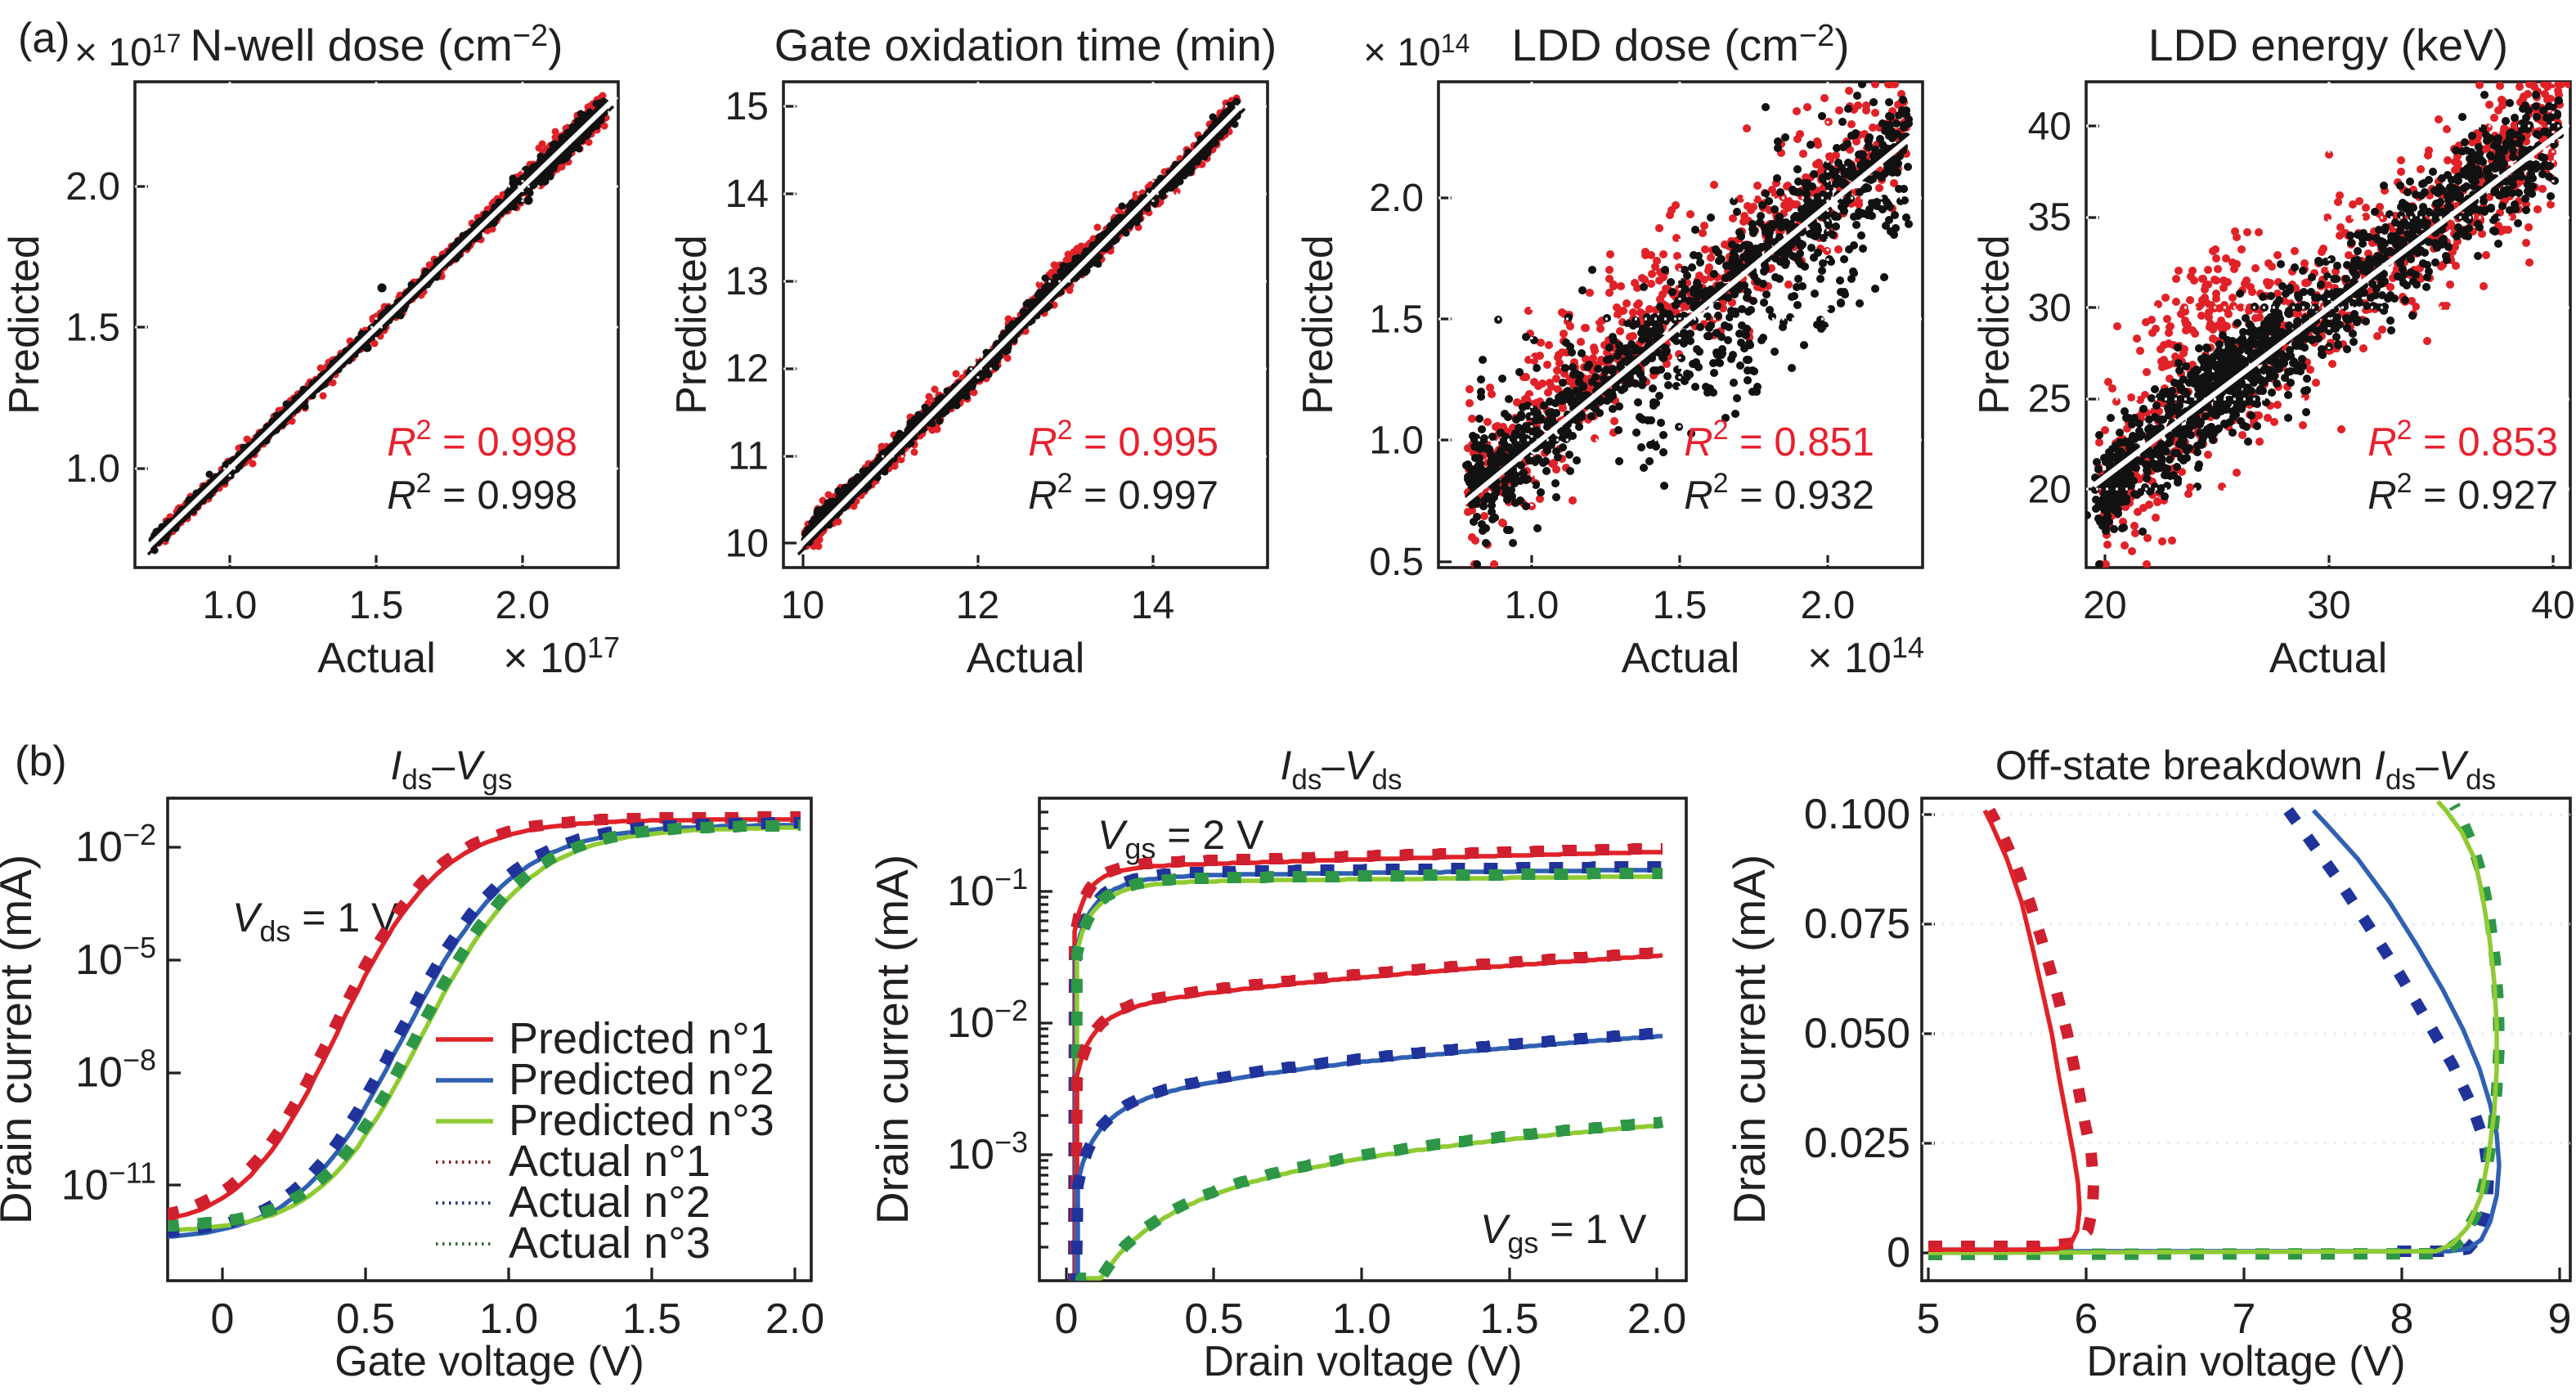 The width and height of the screenshot is (2576, 1396). Describe the element at coordinates (748, 456) in the screenshot. I see `svg-text: 11` at that location.